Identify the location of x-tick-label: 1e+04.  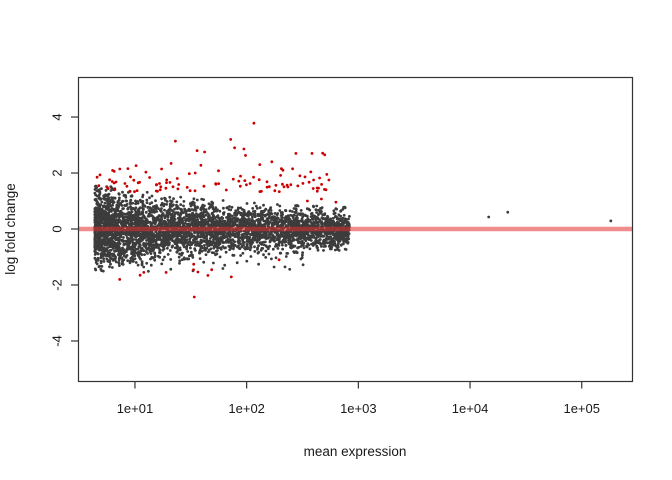
(470, 408).